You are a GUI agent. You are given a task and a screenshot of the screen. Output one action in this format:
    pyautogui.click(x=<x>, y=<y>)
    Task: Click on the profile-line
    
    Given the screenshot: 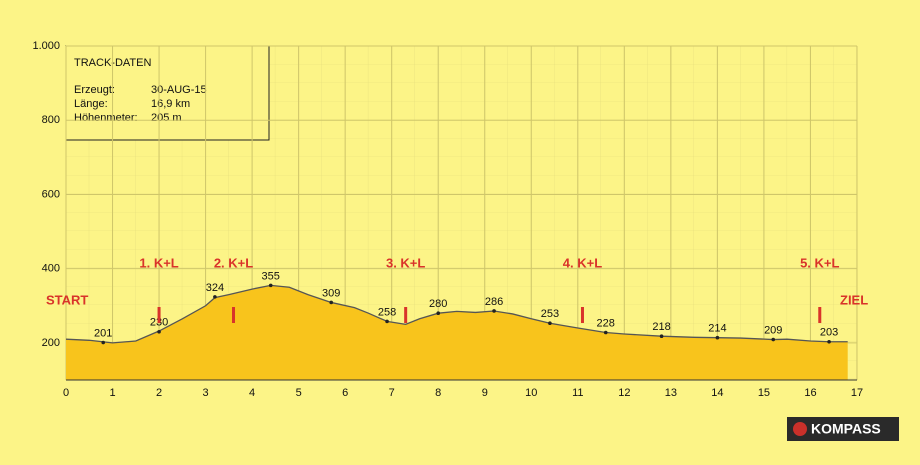 What is the action you would take?
    pyautogui.click(x=456, y=314)
    